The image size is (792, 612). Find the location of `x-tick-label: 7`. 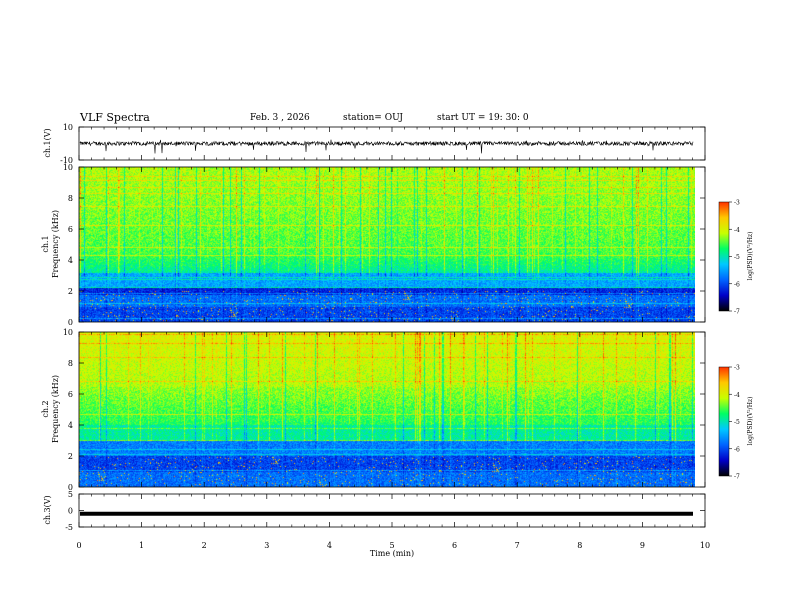

x-tick-label: 7 is located at coordinates (517, 545).